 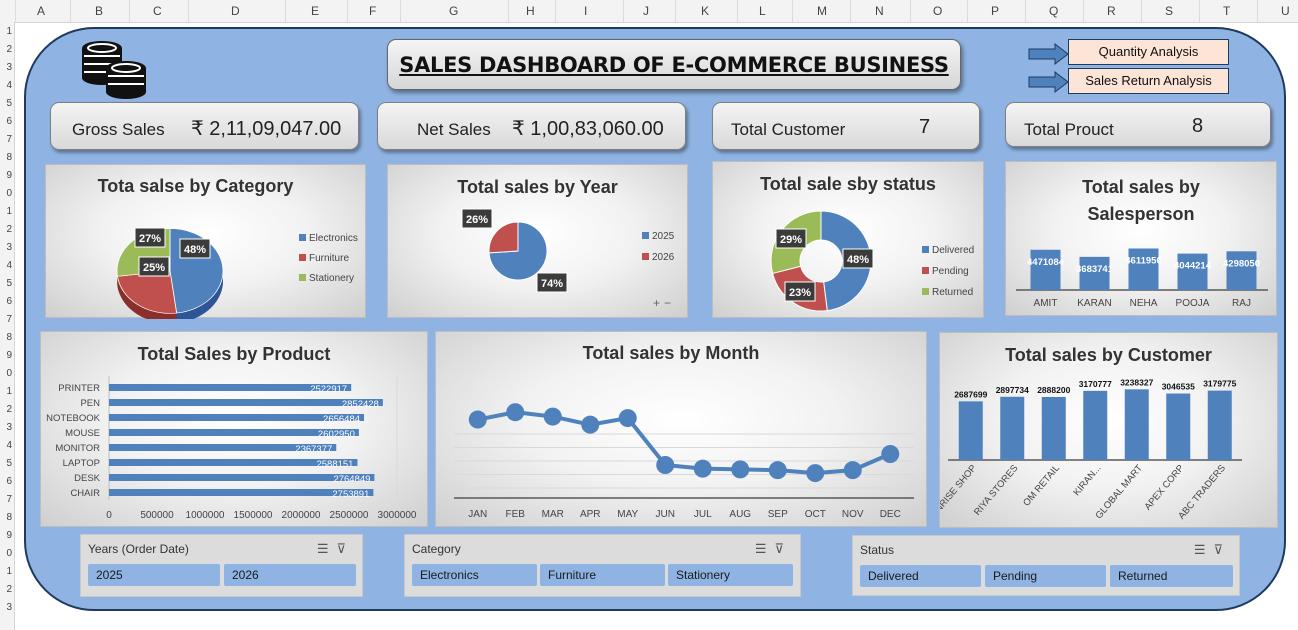 What do you see at coordinates (154, 575) in the screenshot?
I see `slicer-item-2025: 2025` at bounding box center [154, 575].